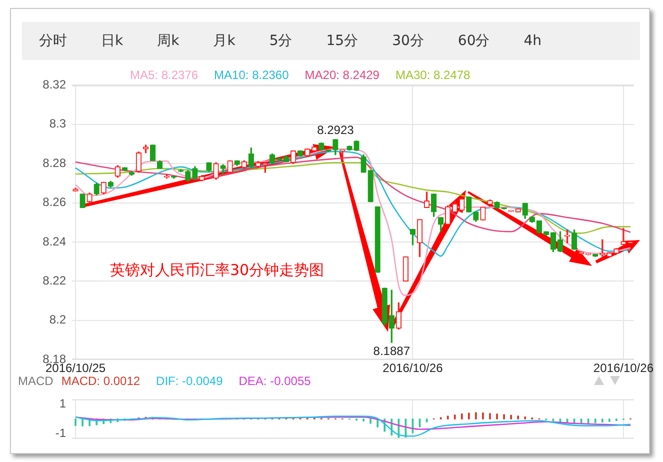 This screenshot has width=663, height=462. What do you see at coordinates (36, 382) in the screenshot?
I see `chart-title: MACD` at bounding box center [36, 382].